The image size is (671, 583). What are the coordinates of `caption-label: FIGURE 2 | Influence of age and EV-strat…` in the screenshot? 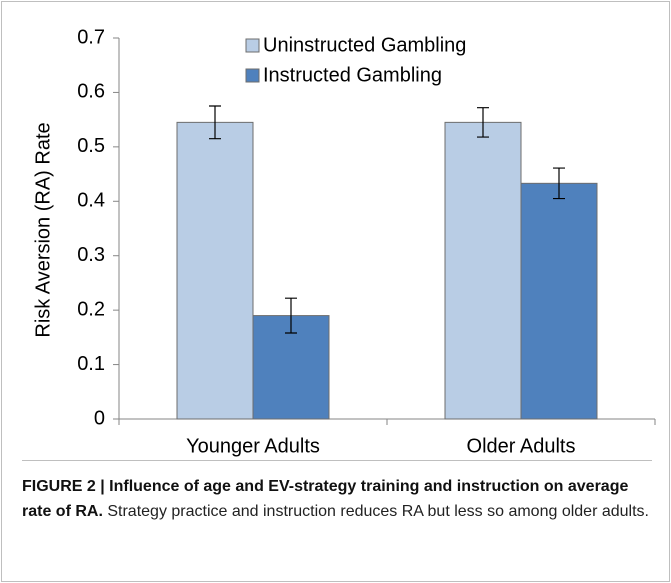 It's located at (325, 499).